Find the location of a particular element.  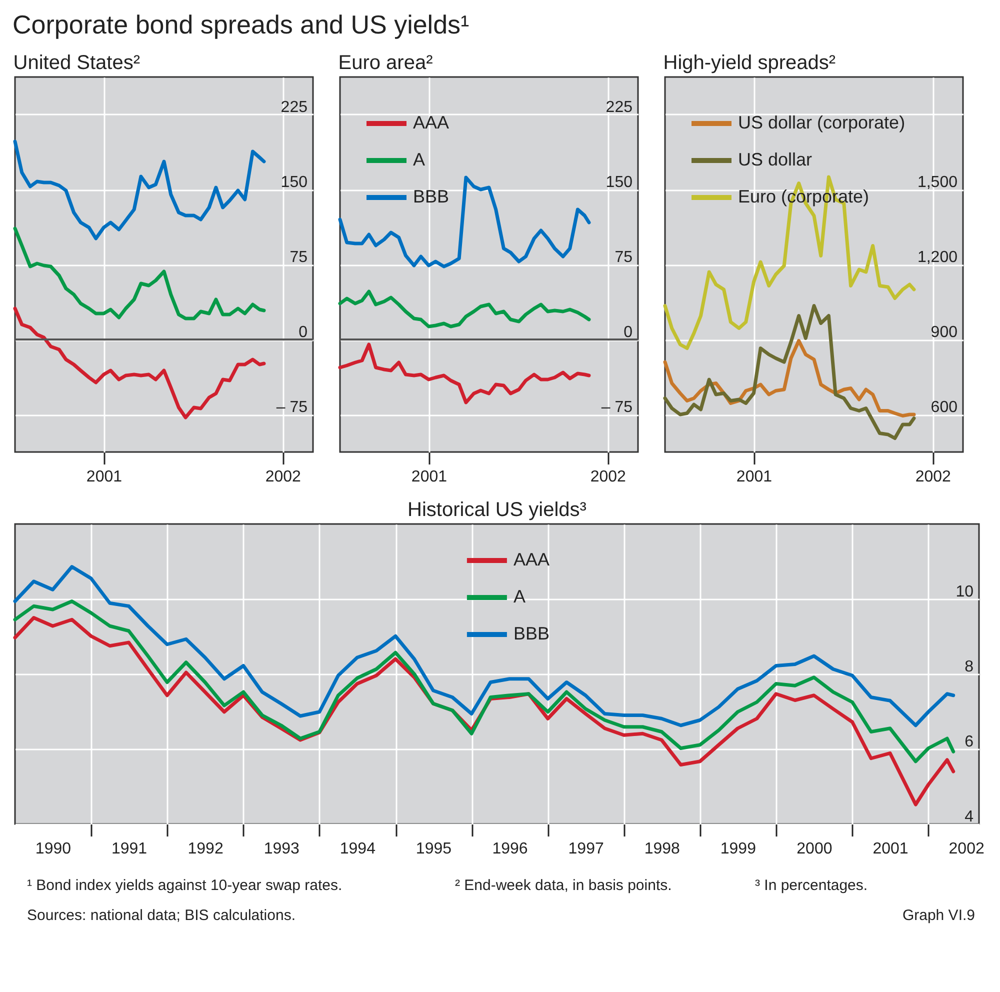

x-tick-label: 1992 is located at coordinates (206, 849).